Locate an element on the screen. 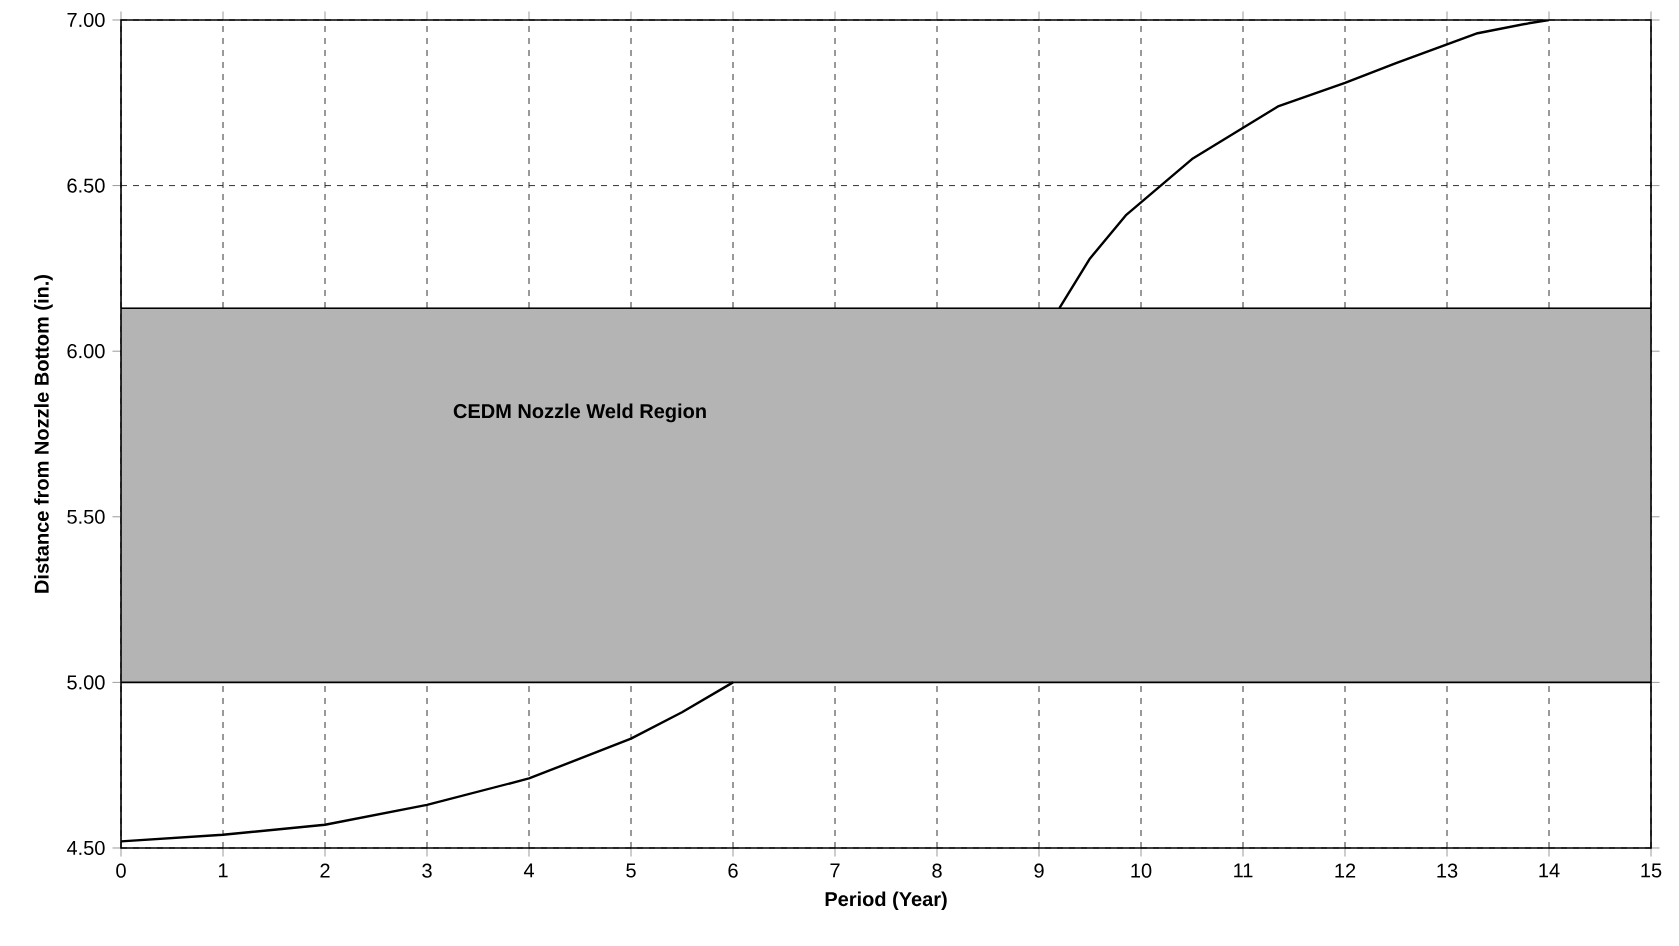 This screenshot has width=1679, height=946. x-axis-title: Period (Year) is located at coordinates (886, 901).